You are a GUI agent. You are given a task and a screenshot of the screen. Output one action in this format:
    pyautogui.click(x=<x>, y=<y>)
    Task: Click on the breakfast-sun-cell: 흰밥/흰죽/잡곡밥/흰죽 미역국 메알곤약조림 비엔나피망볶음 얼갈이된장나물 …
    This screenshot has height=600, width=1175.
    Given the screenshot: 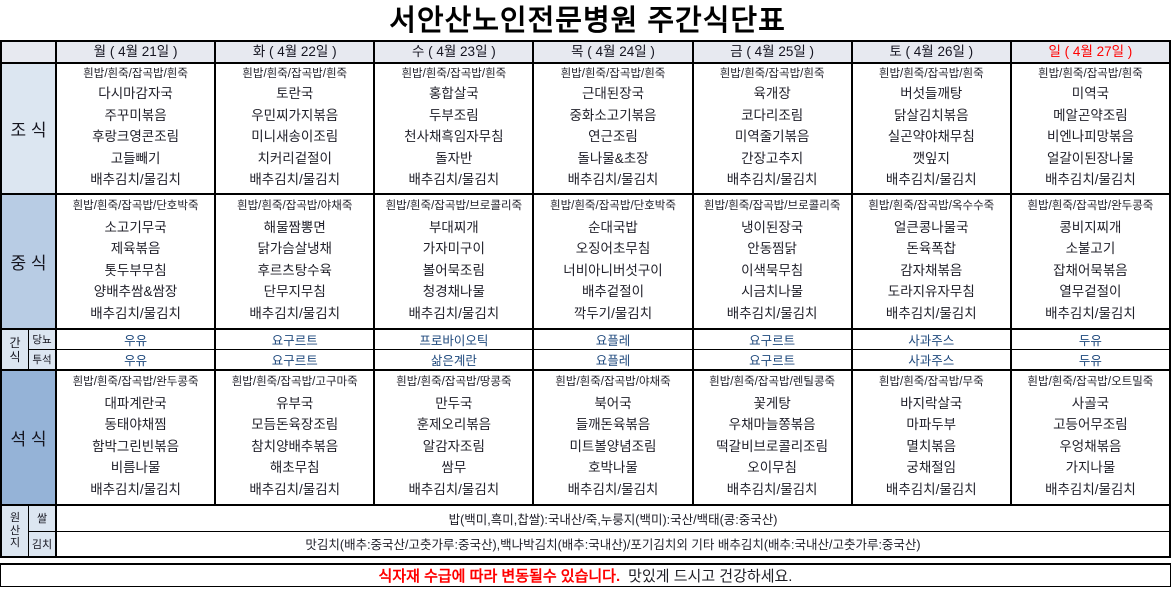 What is the action you would take?
    pyautogui.click(x=1089, y=128)
    